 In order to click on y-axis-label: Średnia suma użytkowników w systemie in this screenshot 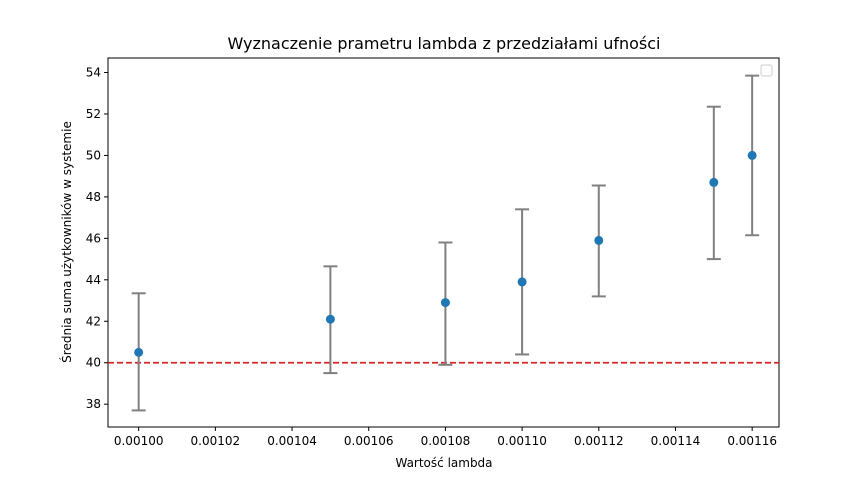, I will do `click(66, 242)`.